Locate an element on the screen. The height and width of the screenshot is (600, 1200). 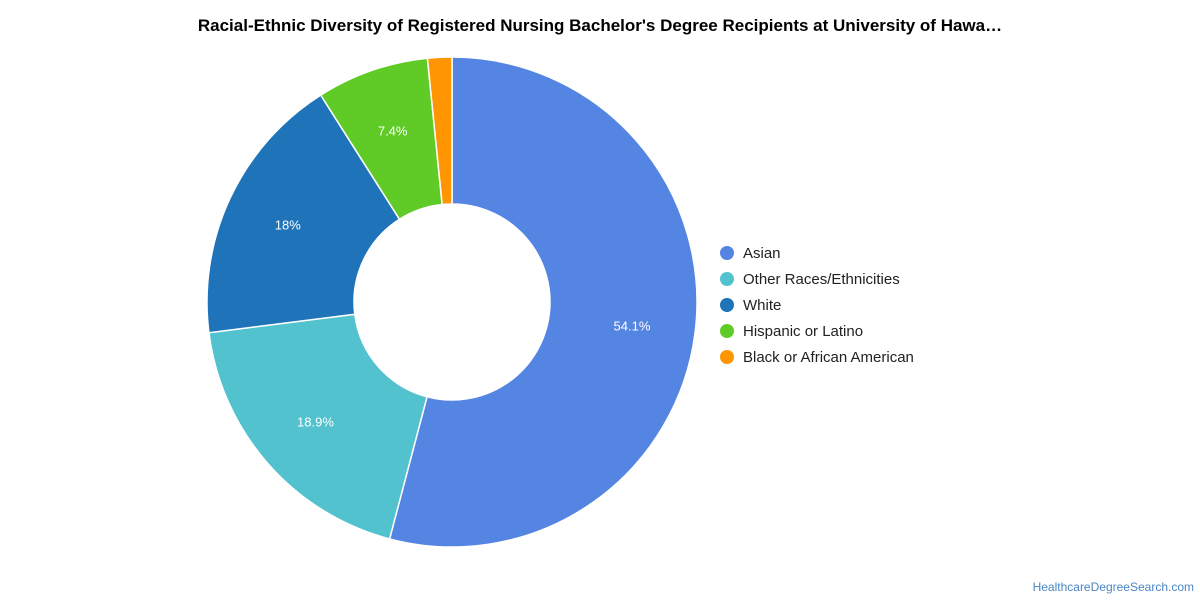
donut-slice-black-or-african-american is located at coordinates (439, 131).